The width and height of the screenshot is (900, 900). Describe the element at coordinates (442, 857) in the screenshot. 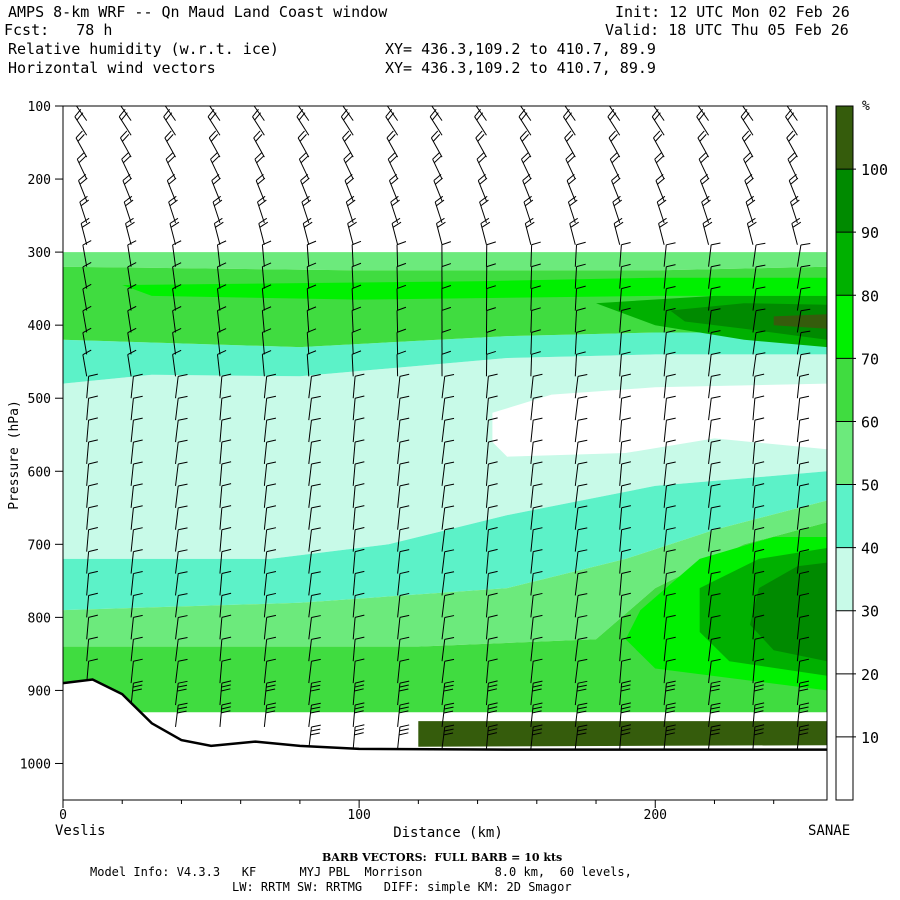

I see `barb-note: BARB VECTORS: FULL BARB = 10 kts` at that location.